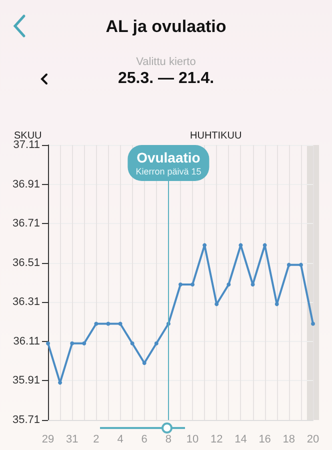  Describe the element at coordinates (96, 440) in the screenshot. I see `x-tick-label: 2` at that location.